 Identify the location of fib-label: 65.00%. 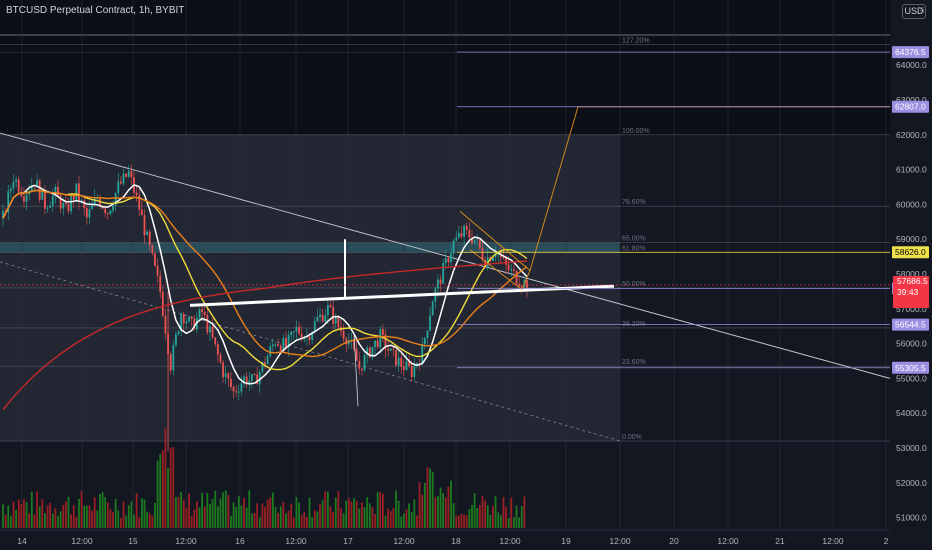
(634, 239).